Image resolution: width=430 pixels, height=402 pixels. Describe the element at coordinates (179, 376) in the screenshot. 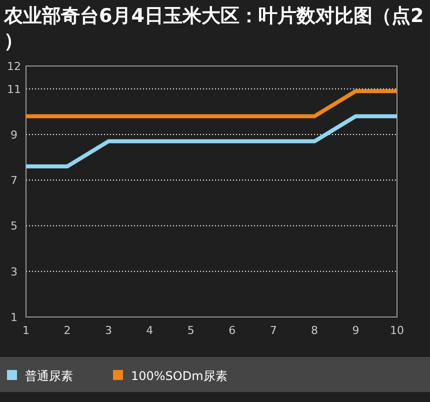

I see `legend-label: 100%SODm尿素` at that location.